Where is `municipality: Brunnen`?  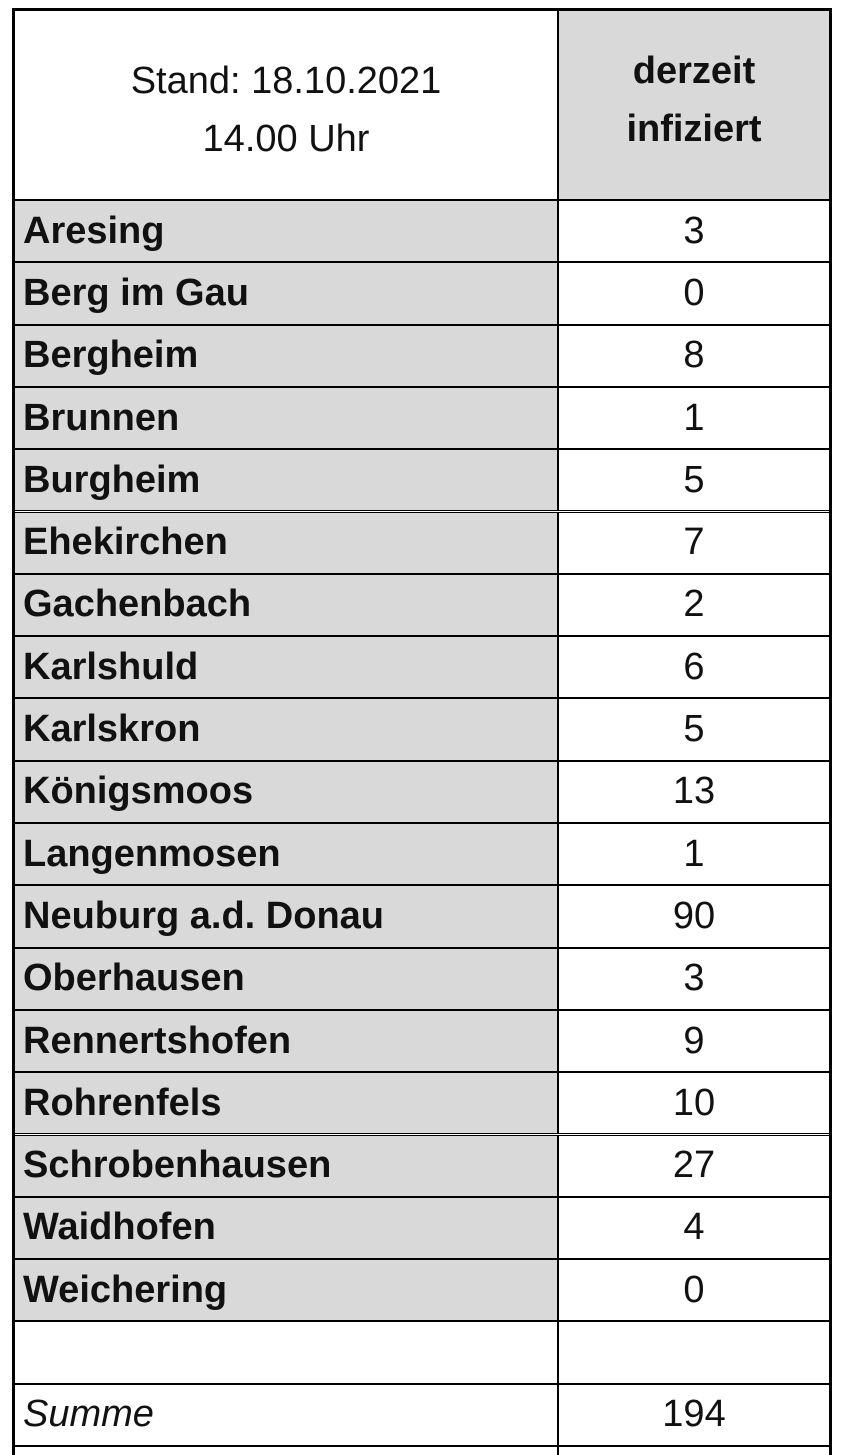
municipality: Brunnen is located at coordinates (101, 417).